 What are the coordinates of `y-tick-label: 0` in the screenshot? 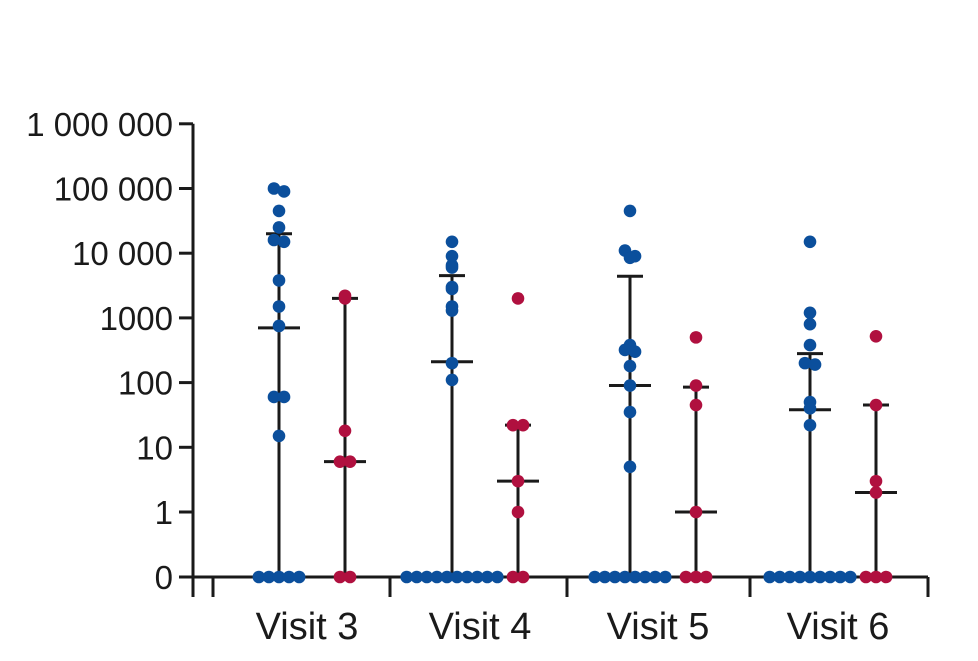 It's located at (164, 577).